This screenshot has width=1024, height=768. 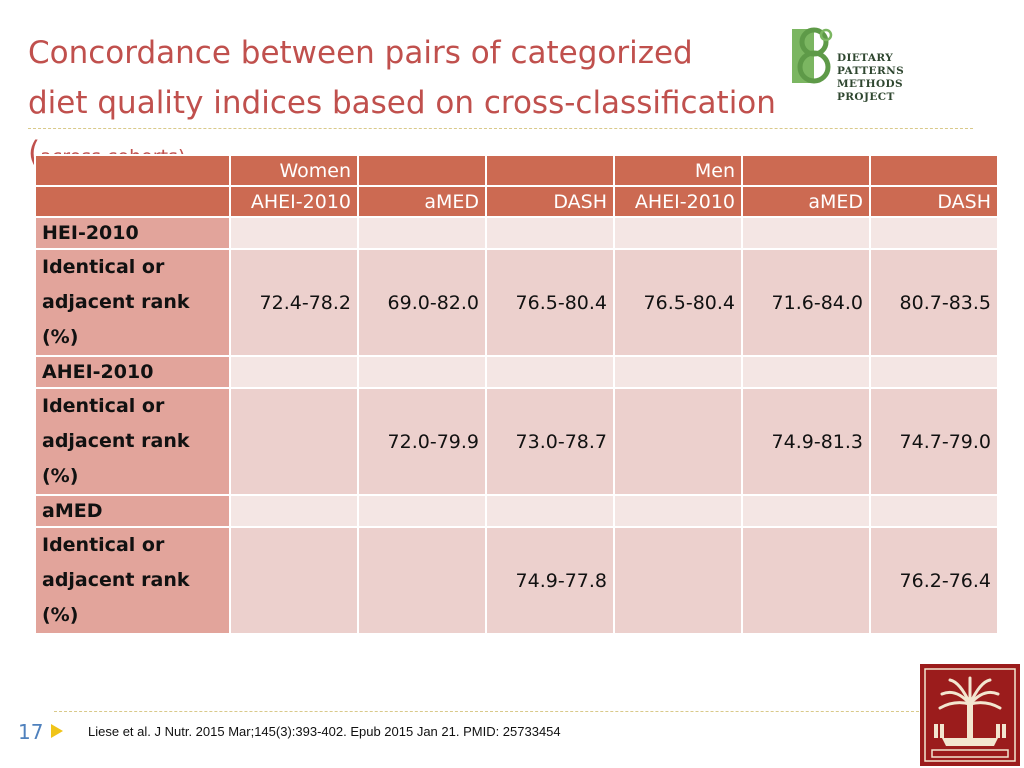 I want to click on dietary-patterns-logo: Dietary Patterns Methods Project, so click(x=875, y=65).